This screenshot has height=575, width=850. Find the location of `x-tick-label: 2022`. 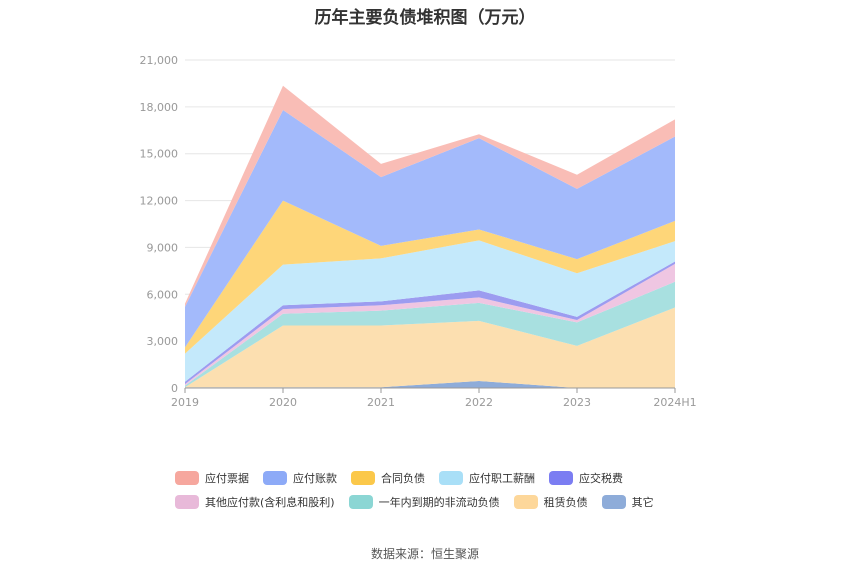

x-tick-label: 2022 is located at coordinates (479, 402).